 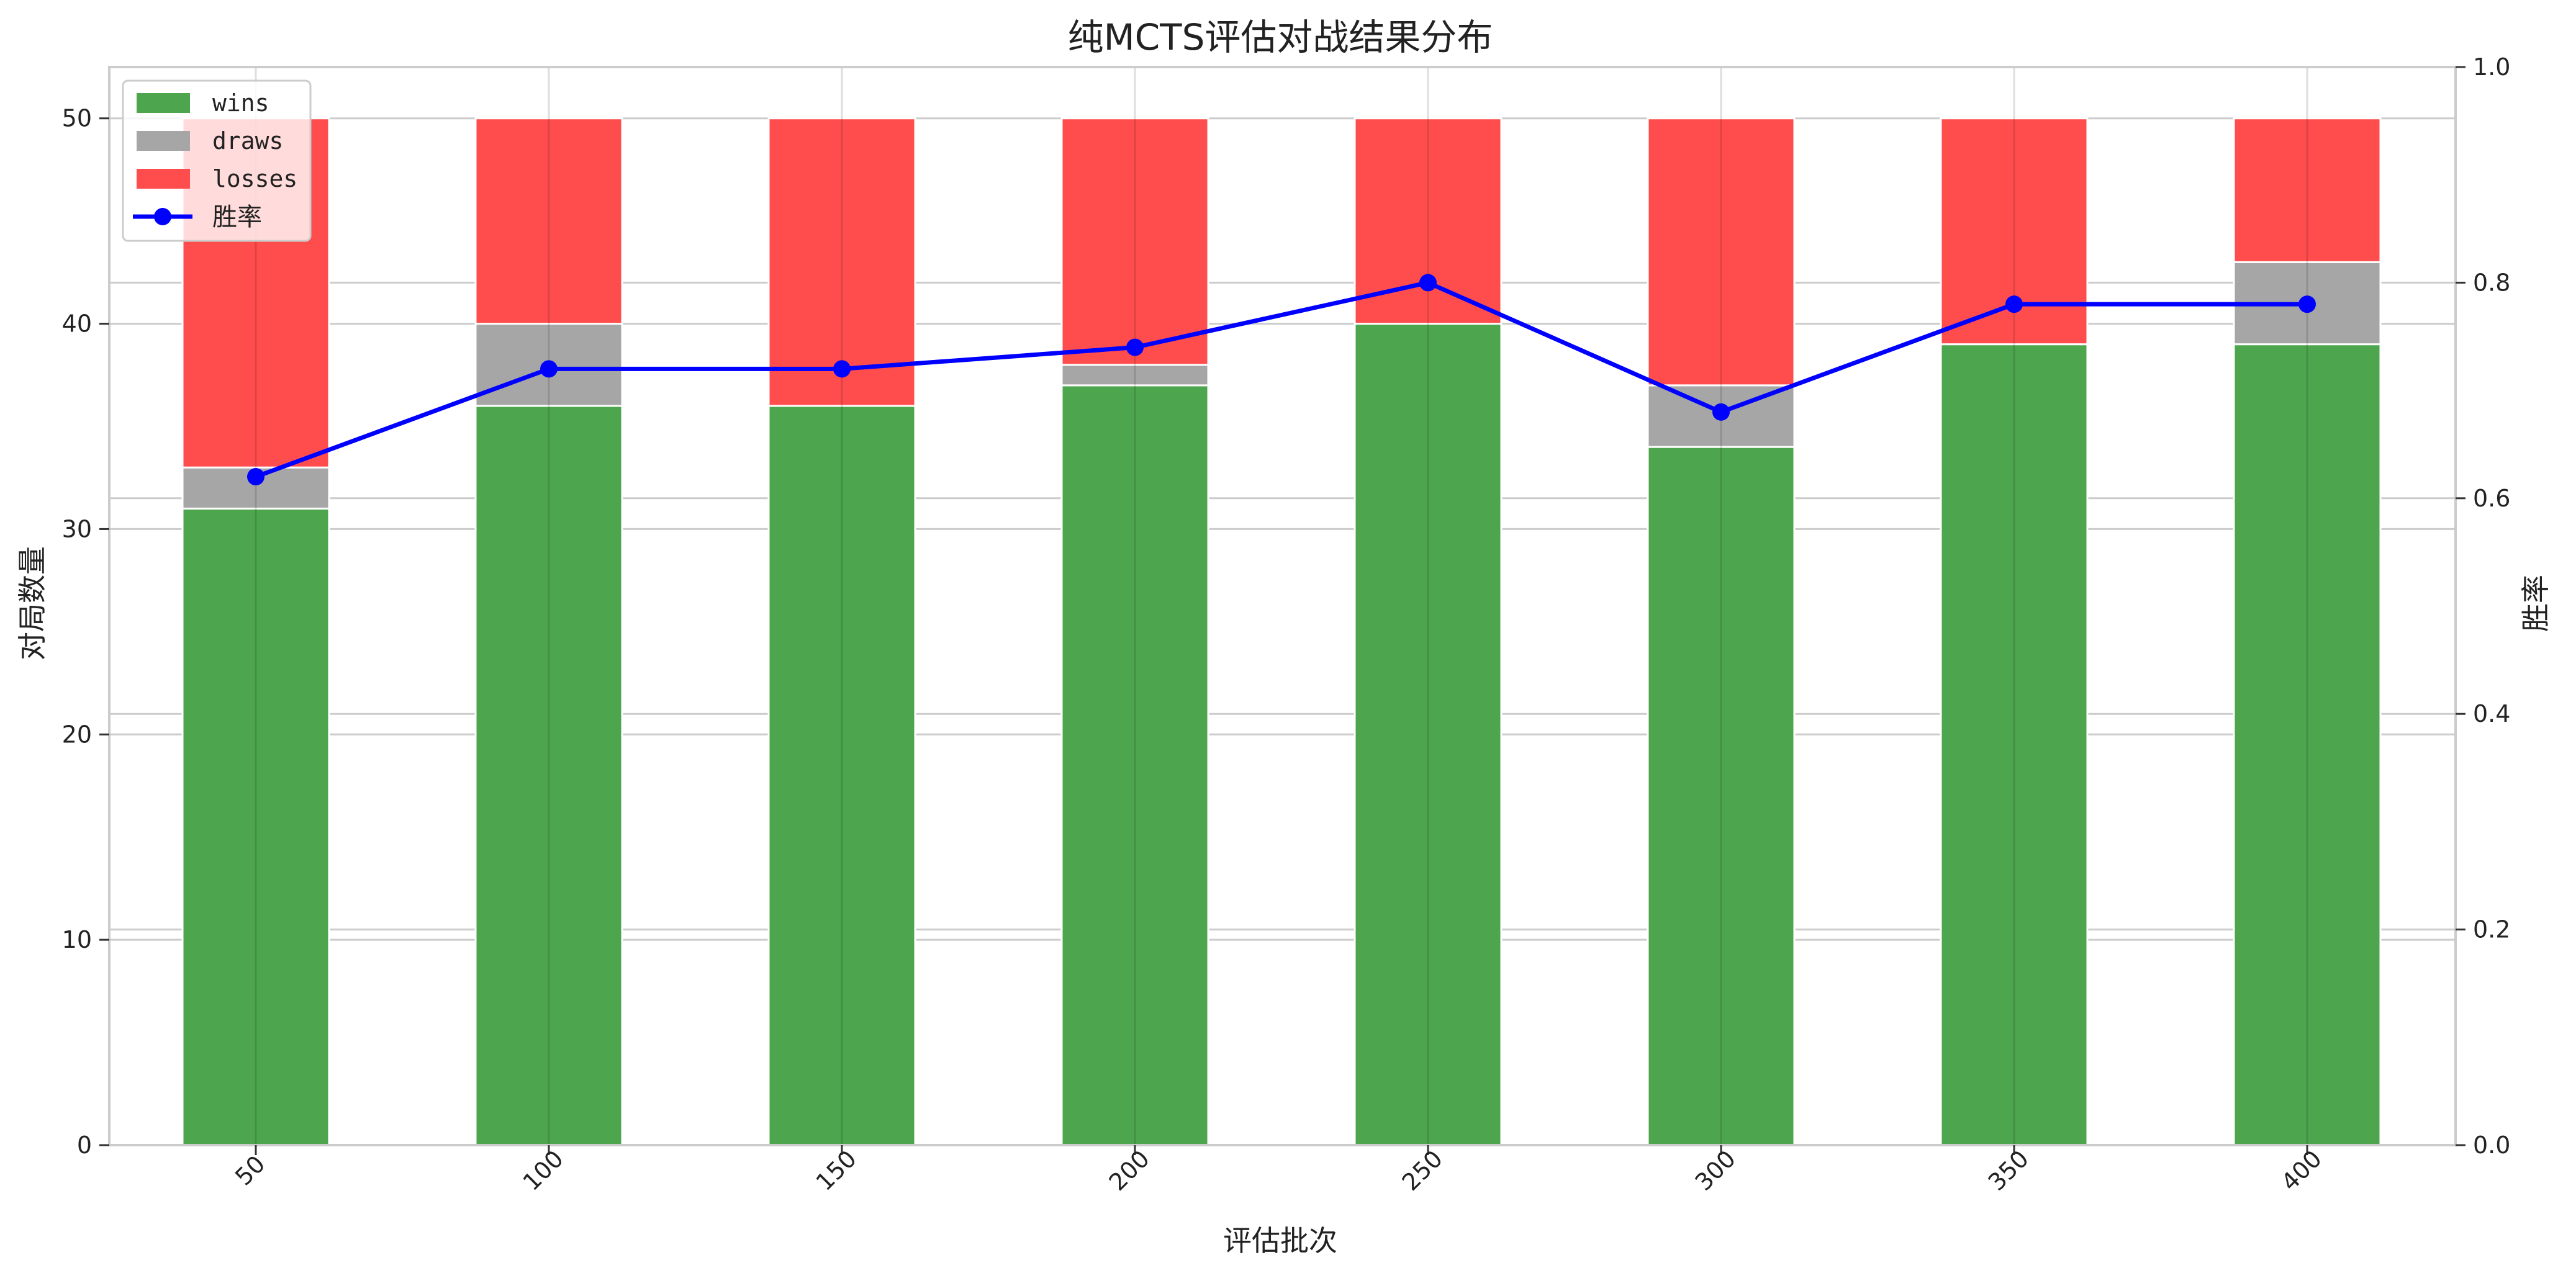 I want to click on legend-swatch-point, so click(x=162, y=217).